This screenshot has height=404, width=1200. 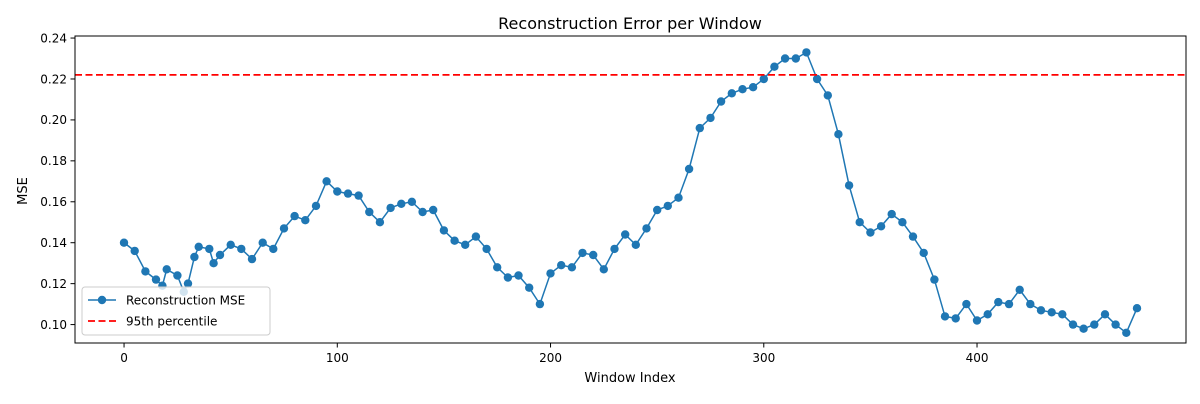 I want to click on y-tick-label: 0.16, so click(x=53, y=202).